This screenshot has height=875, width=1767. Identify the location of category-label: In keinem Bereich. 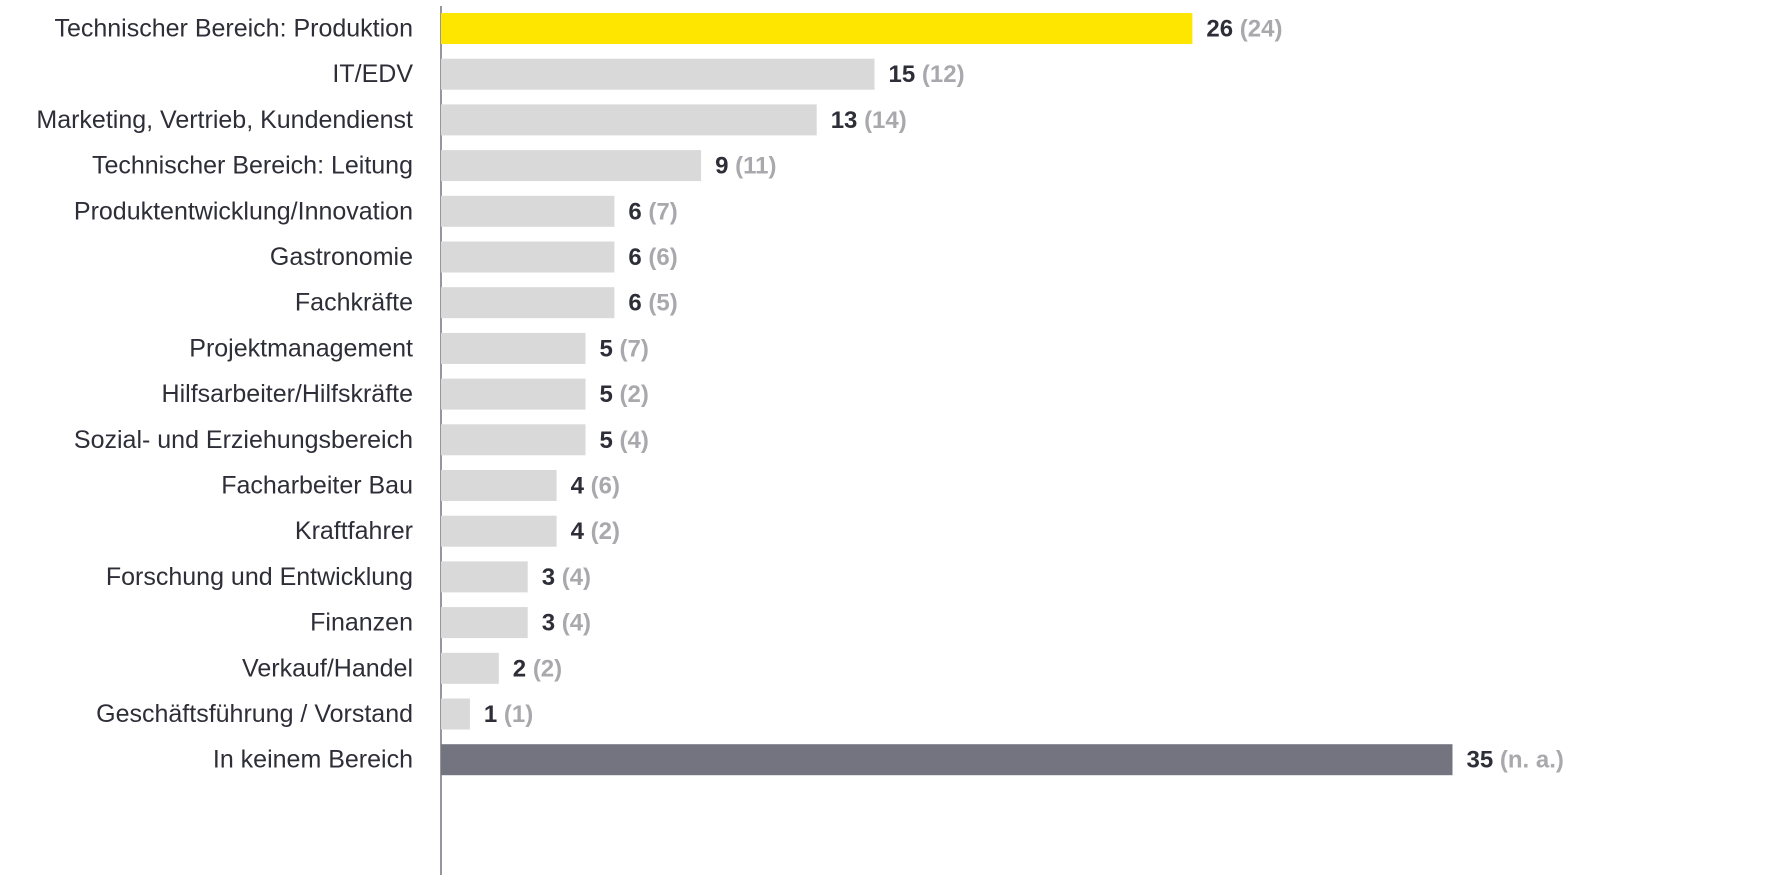
(313, 760).